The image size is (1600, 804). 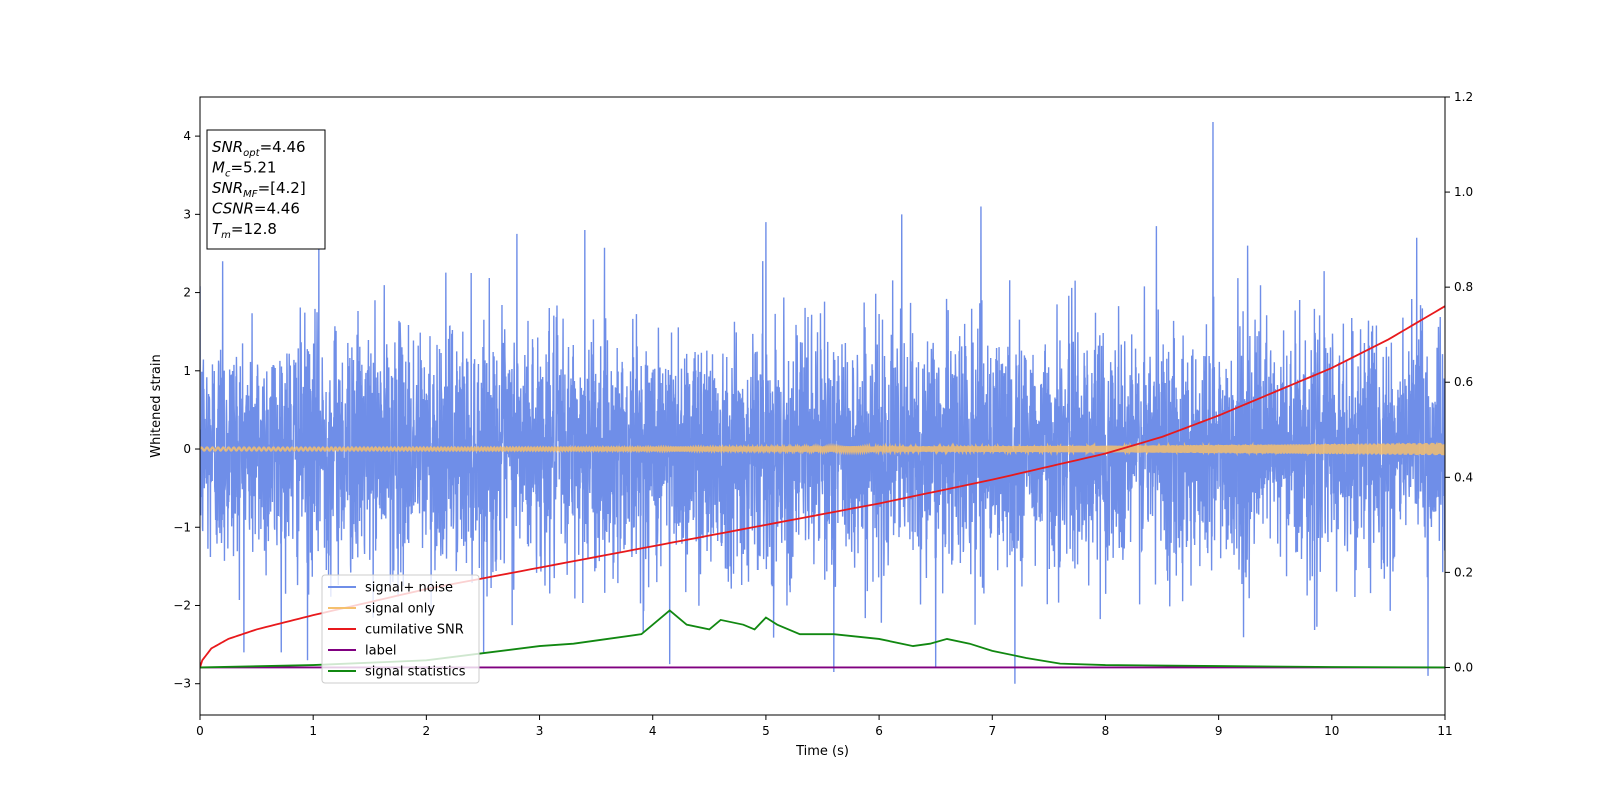 I want to click on info-line-value: =5.21, so click(x=253, y=168).